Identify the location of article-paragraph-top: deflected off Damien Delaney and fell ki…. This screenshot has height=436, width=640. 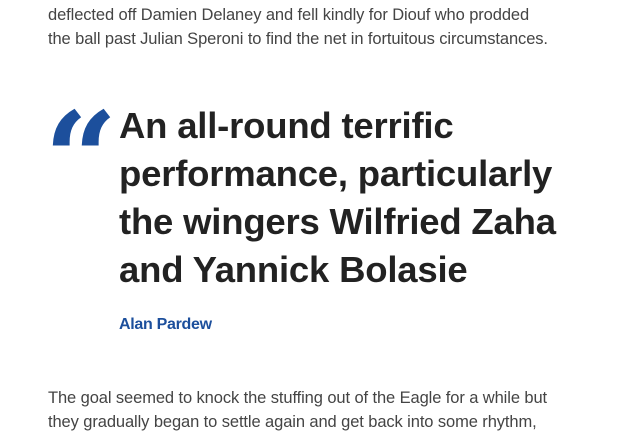
(328, 27).